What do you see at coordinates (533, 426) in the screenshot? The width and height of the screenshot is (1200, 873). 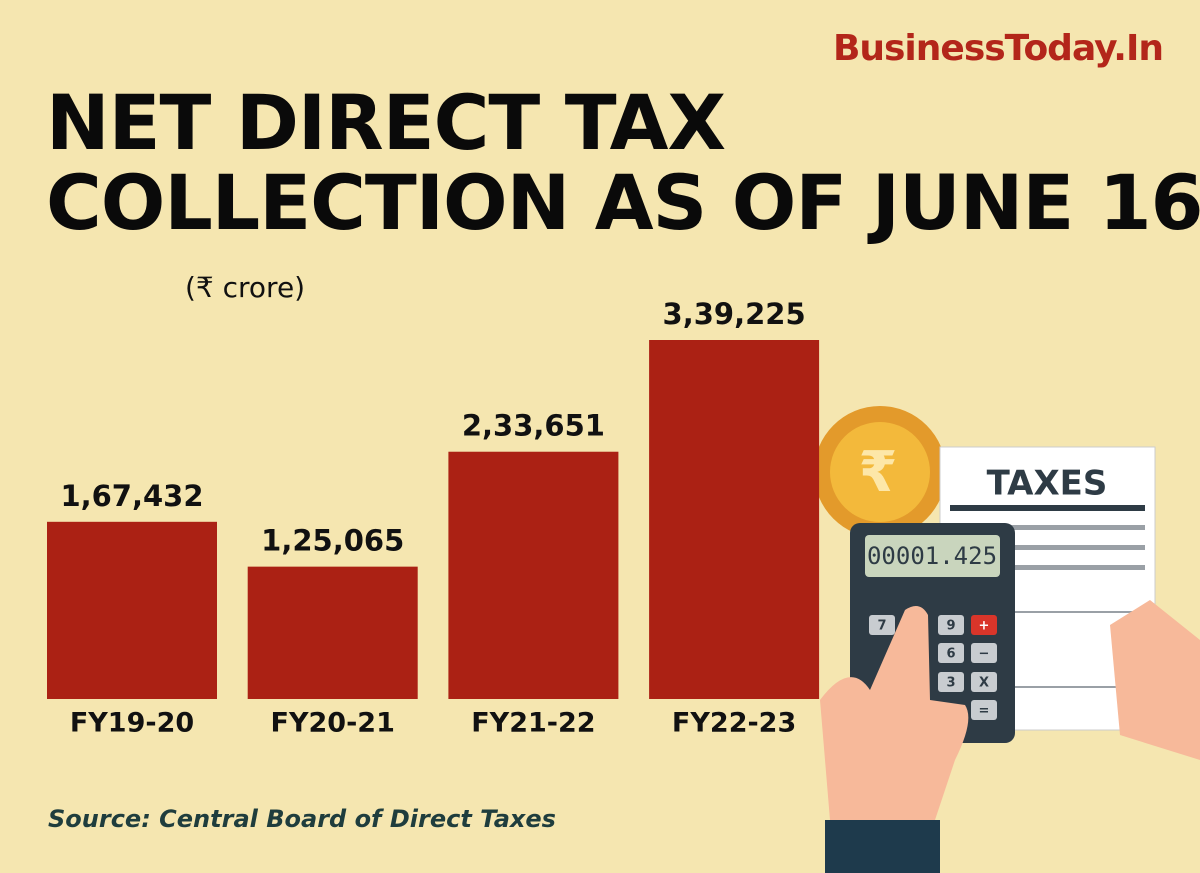 I see `value-label: 2,33,651` at bounding box center [533, 426].